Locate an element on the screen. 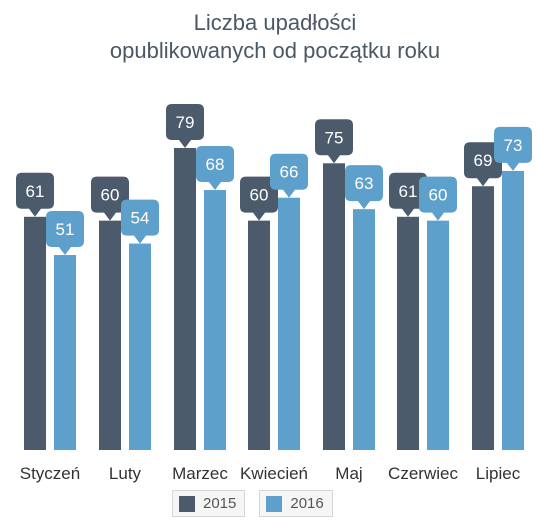 This screenshot has height=528, width=550. data-label-2015-3: 60 is located at coordinates (259, 195).